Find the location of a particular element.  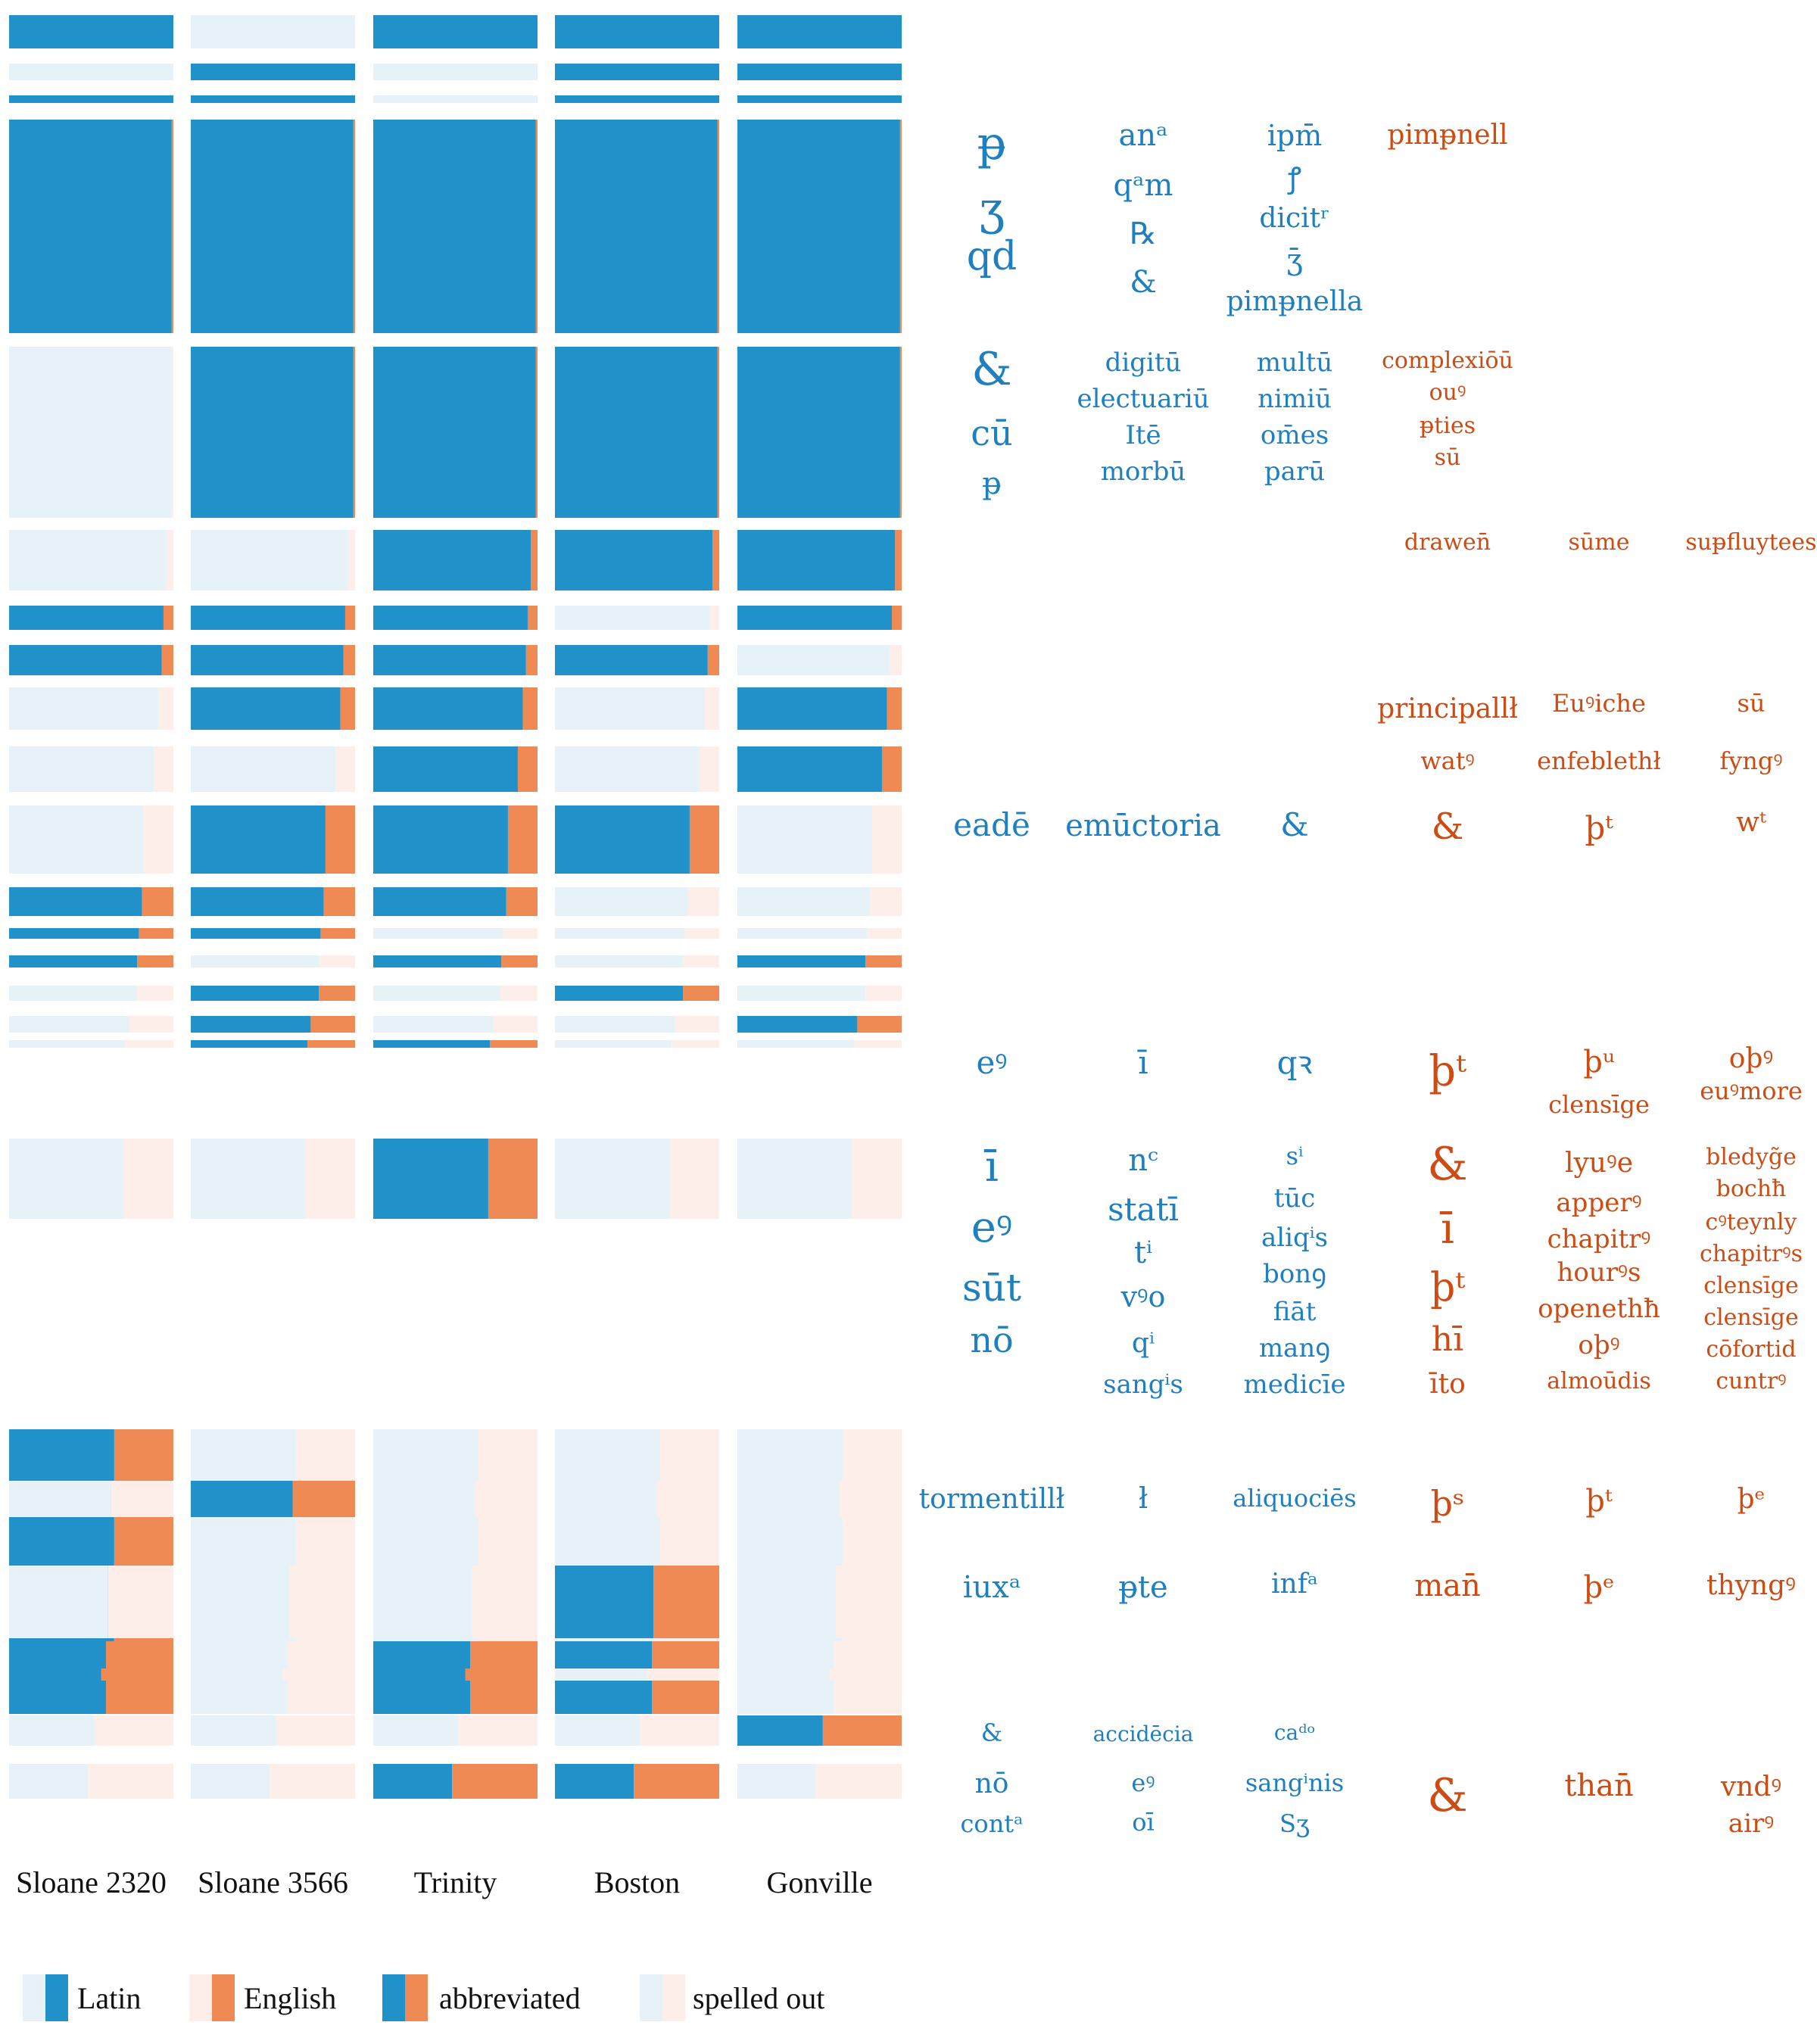

column-label: Boston is located at coordinates (637, 1882).